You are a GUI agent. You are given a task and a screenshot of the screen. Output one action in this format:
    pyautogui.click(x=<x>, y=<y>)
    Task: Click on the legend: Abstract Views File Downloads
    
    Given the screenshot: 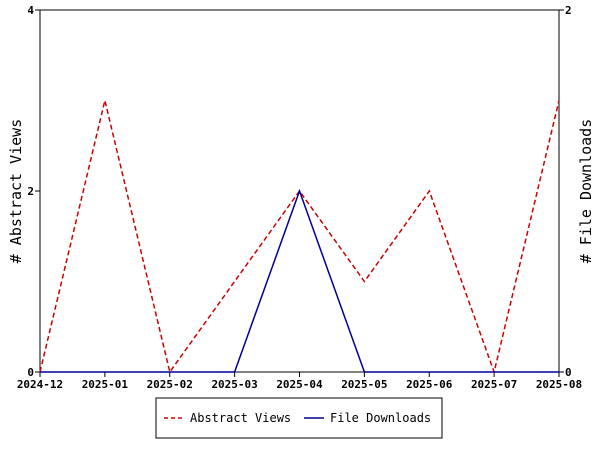 What is the action you would take?
    pyautogui.click(x=299, y=418)
    